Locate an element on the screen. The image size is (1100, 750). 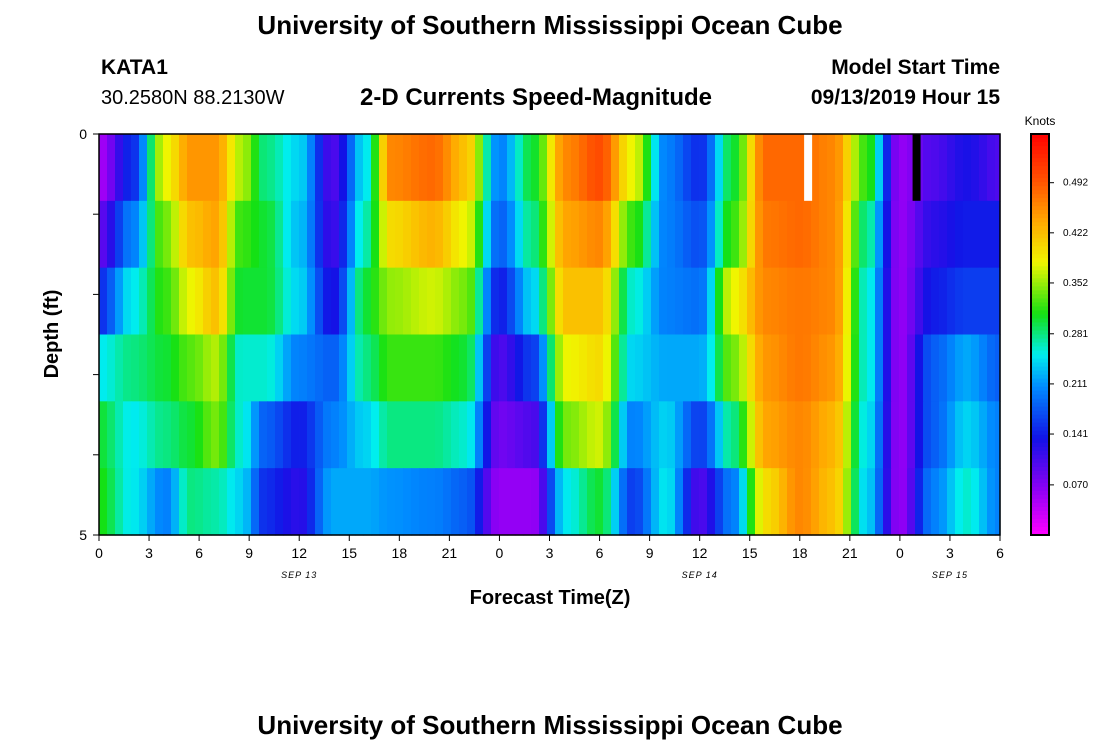
x-tick-label: 9 is located at coordinates (650, 553).